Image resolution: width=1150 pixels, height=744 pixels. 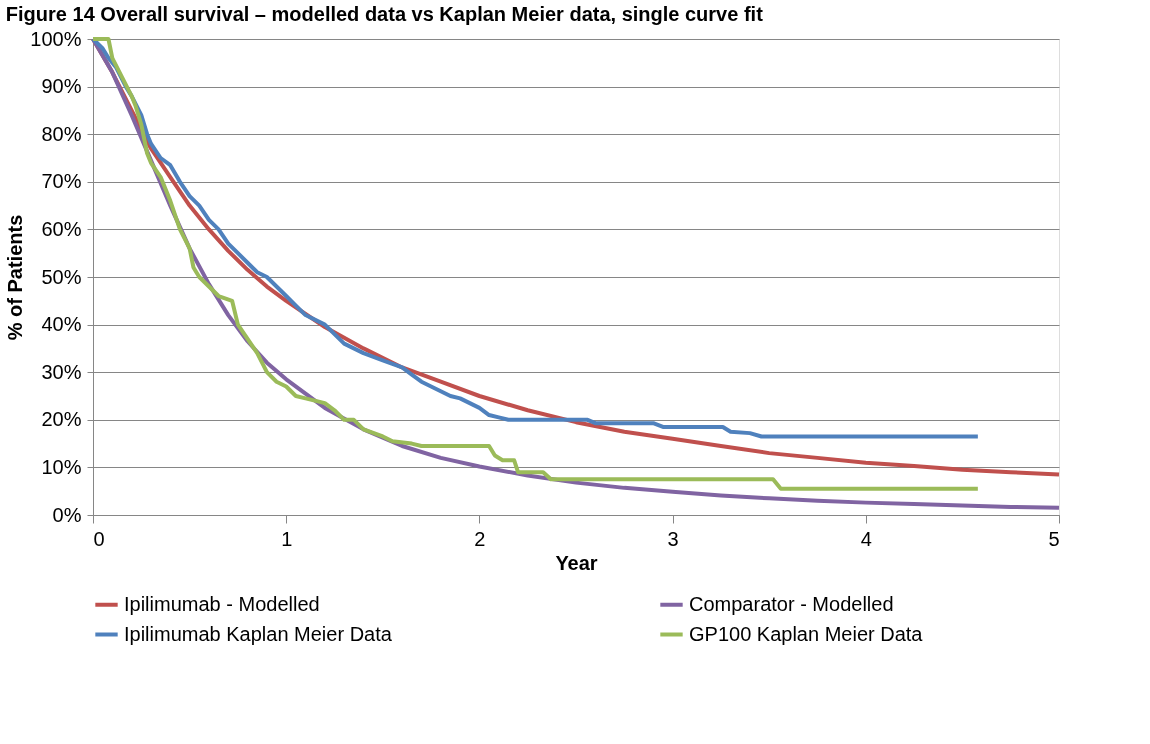 I want to click on y-tick-label: 90%, so click(x=61, y=86).